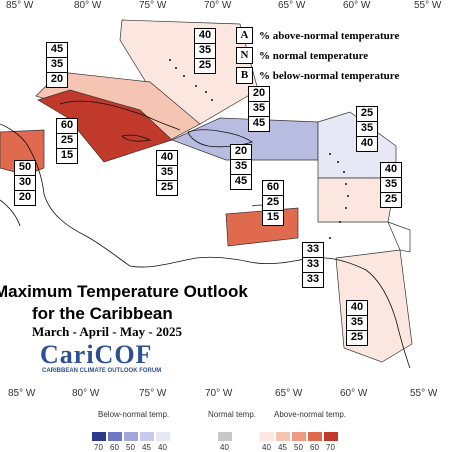 The image size is (450, 452). I want to click on colorbar-tick-above: 60, so click(314, 447).